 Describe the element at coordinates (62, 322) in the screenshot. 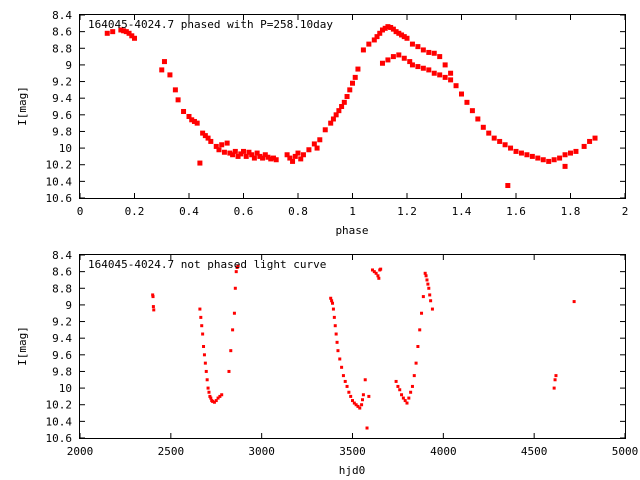

I see `y-tick-label: 9.2` at that location.